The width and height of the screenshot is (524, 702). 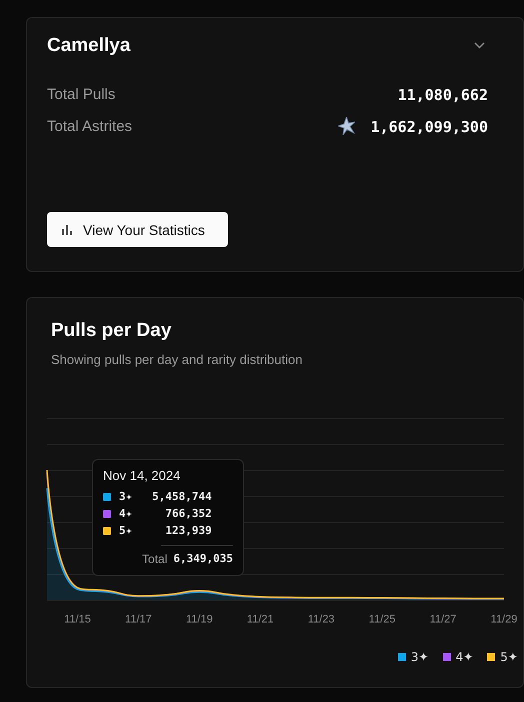 What do you see at coordinates (203, 558) in the screenshot?
I see `annotation: 6,349,035` at bounding box center [203, 558].